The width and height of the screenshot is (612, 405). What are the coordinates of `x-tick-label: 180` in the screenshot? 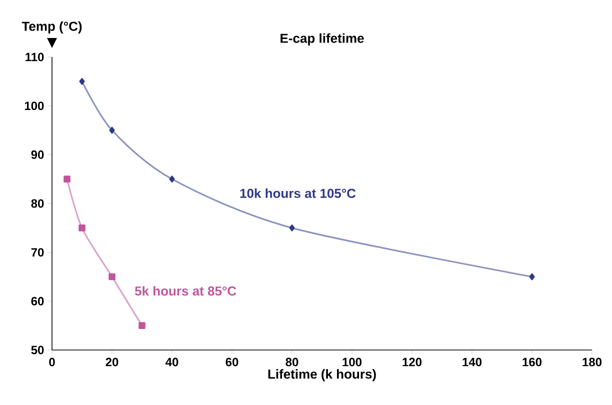 It's located at (592, 362).